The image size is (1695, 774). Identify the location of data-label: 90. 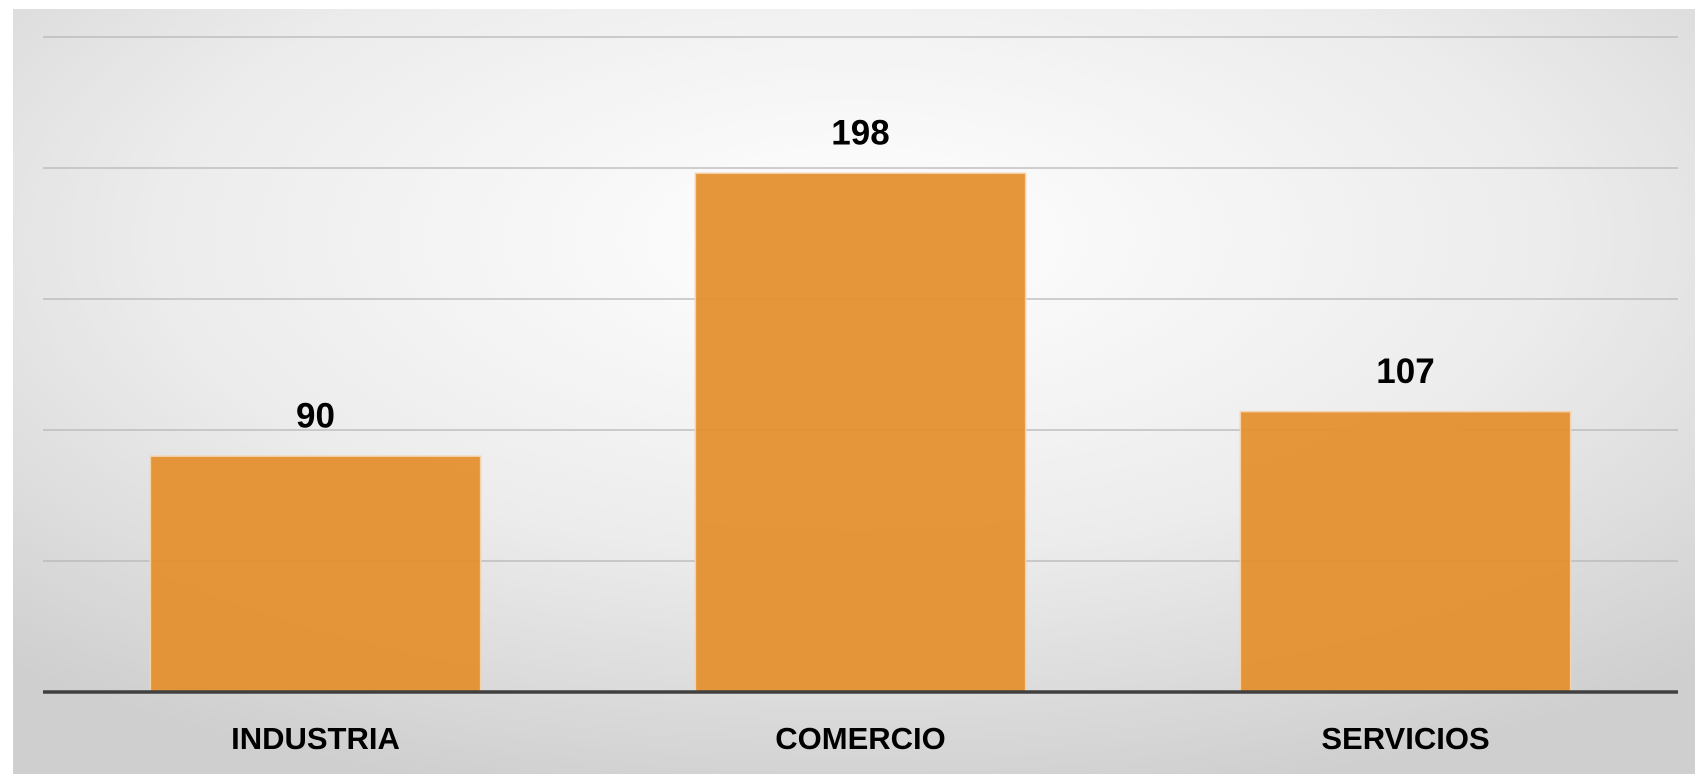
(315, 415).